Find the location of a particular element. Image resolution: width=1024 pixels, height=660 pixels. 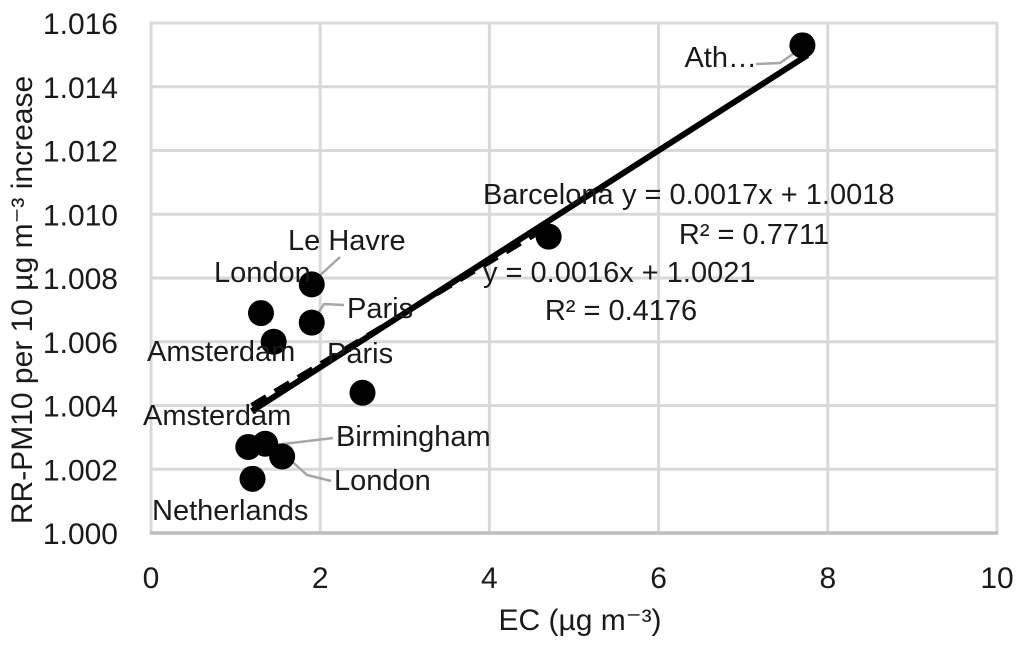

y-axis-title: RR-PM10 per 10 µg m⁻³ increase is located at coordinates (22, 300).